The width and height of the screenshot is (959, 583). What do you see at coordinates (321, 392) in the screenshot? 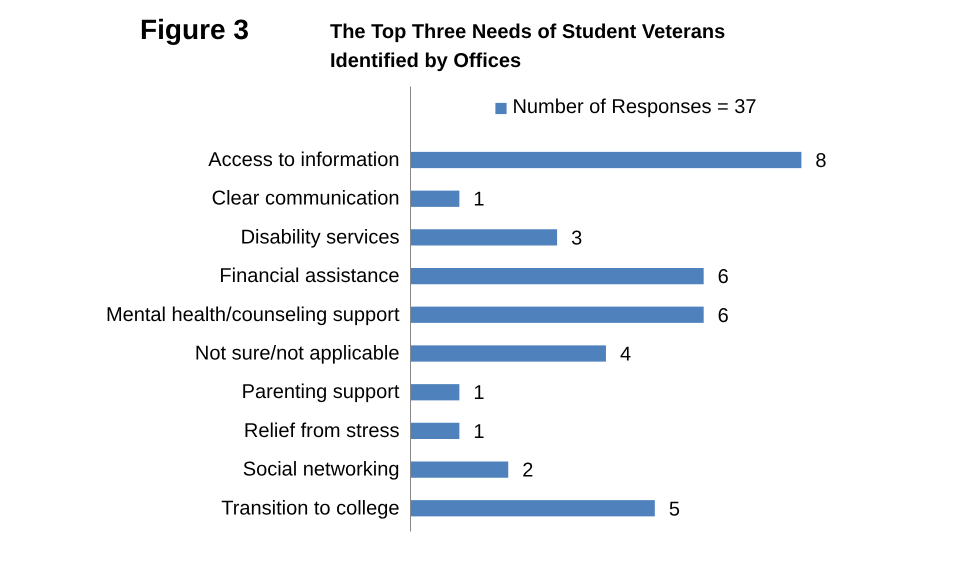
I see `y-tick-label: Parenting support` at bounding box center [321, 392].